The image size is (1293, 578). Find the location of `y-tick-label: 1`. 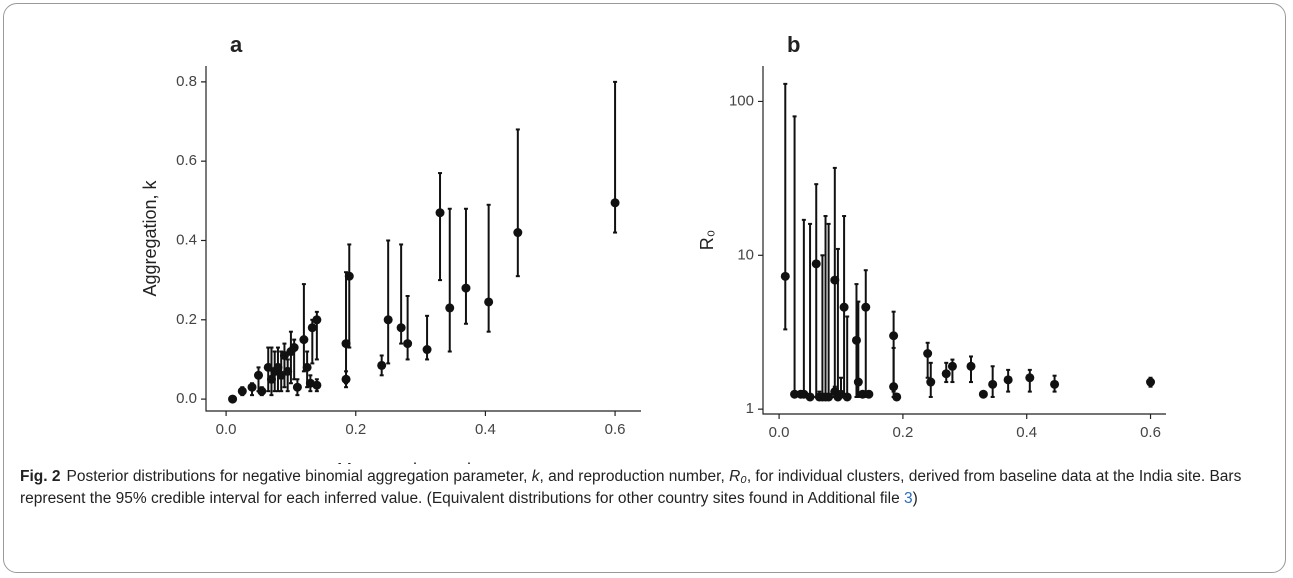

y-tick-label: 1 is located at coordinates (750, 408).